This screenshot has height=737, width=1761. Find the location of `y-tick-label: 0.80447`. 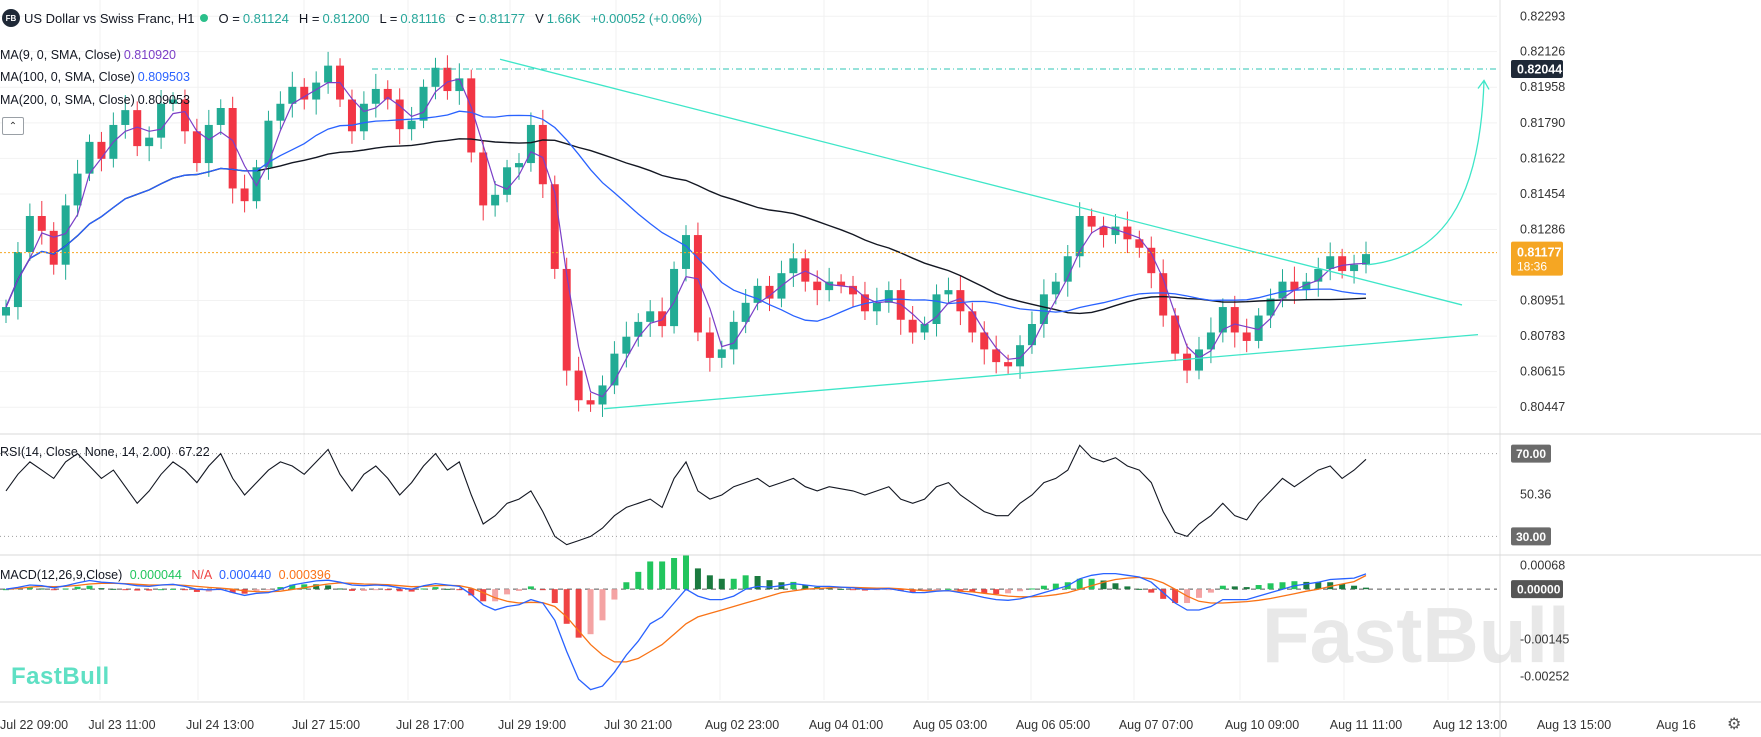

y-tick-label: 0.80447 is located at coordinates (1542, 407).